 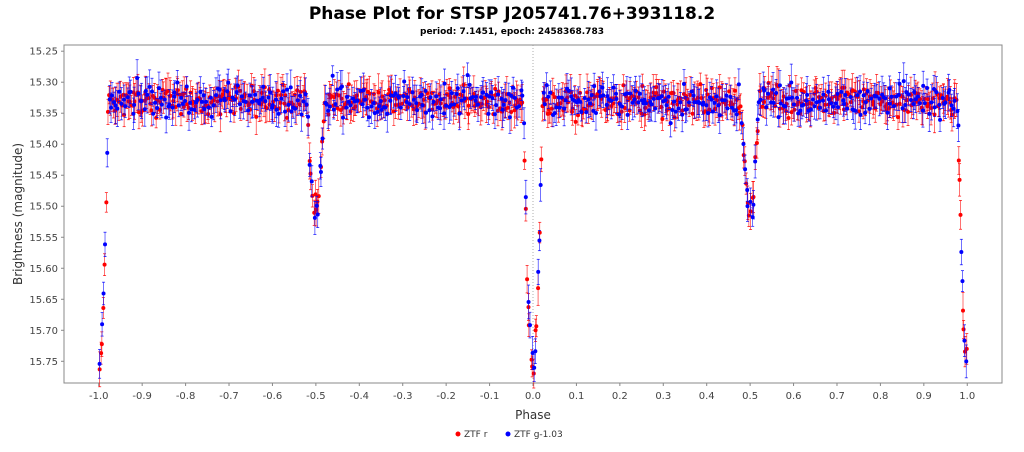 I want to click on x-tick-label: -0.9, so click(x=142, y=396).